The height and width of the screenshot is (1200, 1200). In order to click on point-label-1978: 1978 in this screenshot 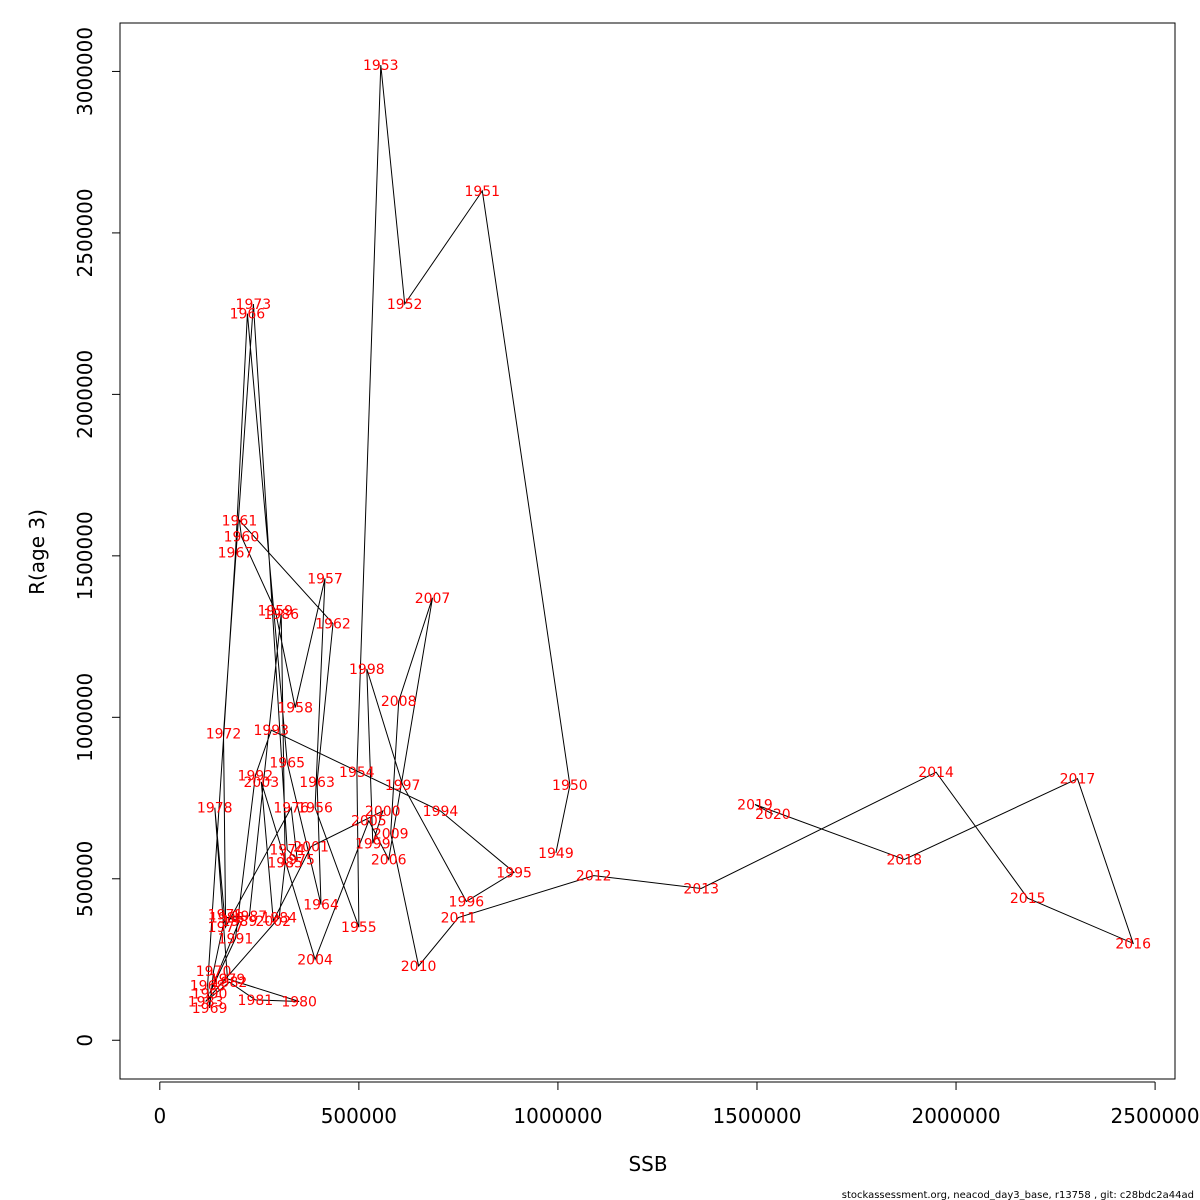, I will do `click(215, 809)`.